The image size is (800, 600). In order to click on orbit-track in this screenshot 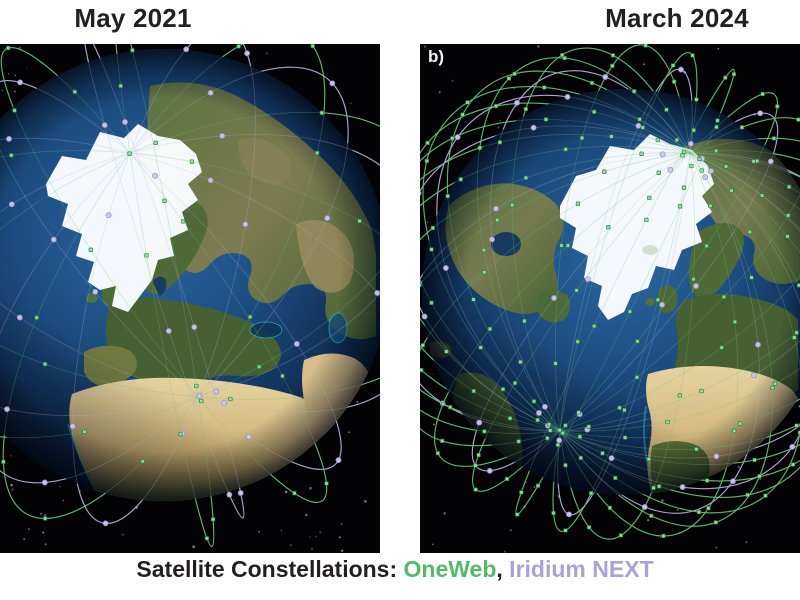, I will do `click(164, 296)`.